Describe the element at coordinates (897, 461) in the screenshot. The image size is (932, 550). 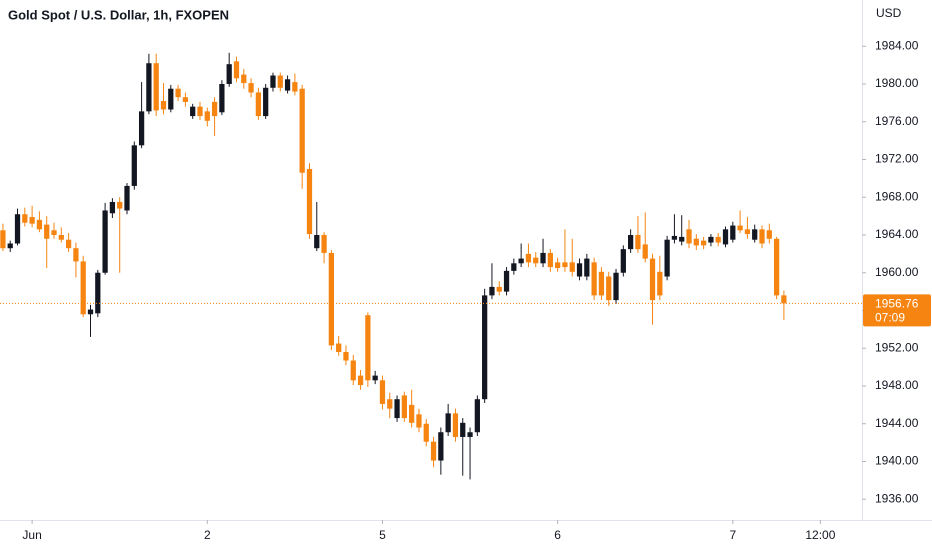
I see `y-tick-label: 1940.00` at that location.